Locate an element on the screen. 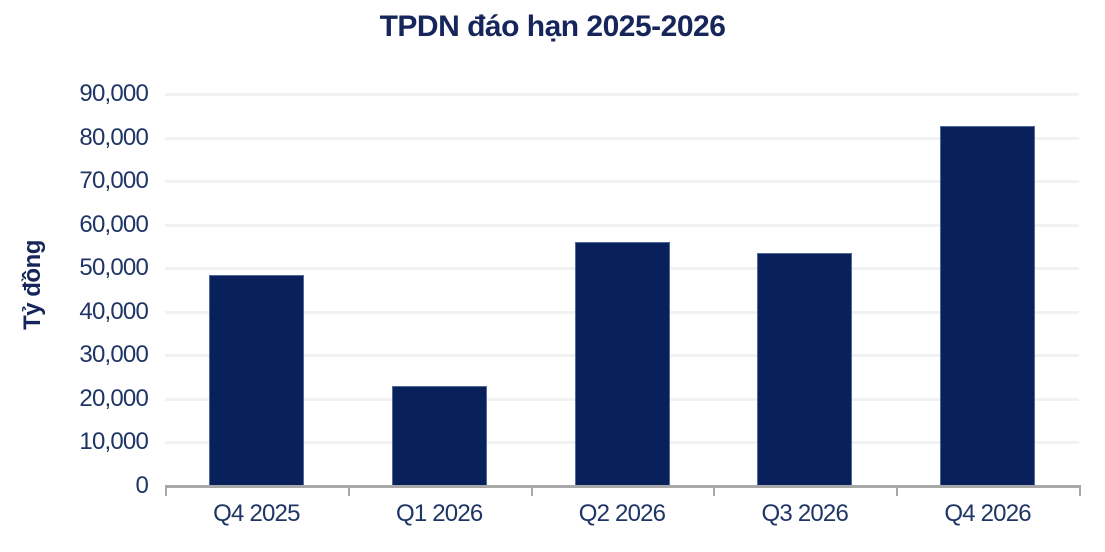 The height and width of the screenshot is (552, 1105). x-tick-label: Q3 2026 is located at coordinates (805, 513).